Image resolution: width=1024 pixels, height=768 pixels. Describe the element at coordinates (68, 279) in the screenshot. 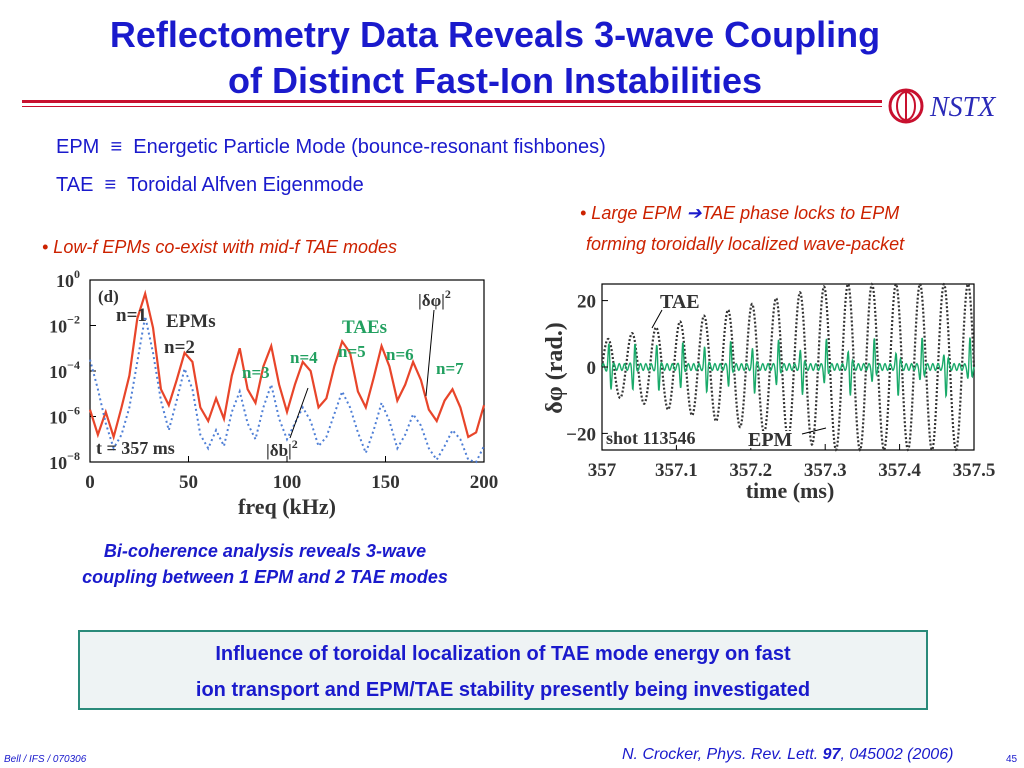

I see `y-tick-label: 10⁰` at that location.